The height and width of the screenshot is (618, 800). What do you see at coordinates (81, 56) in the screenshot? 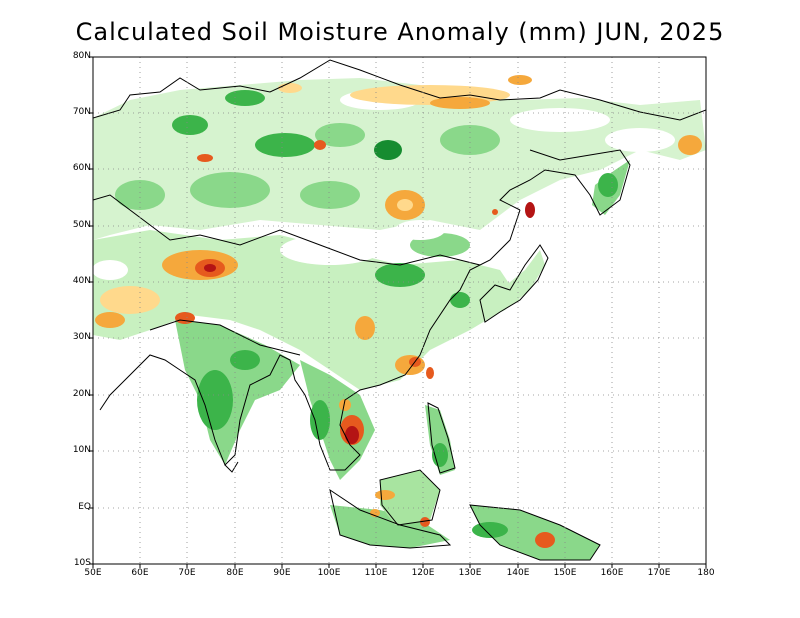
I see `lat-tick-label: 80N` at bounding box center [81, 56].